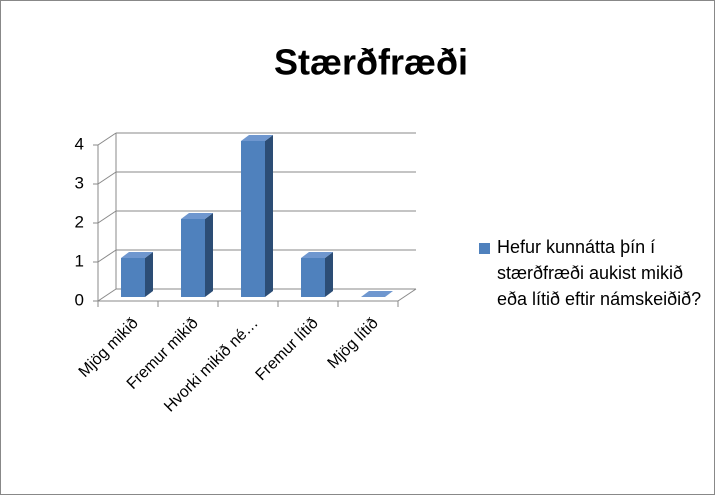  What do you see at coordinates (353, 343) in the screenshot?
I see `x-tick-label: Mjög lítið` at bounding box center [353, 343].